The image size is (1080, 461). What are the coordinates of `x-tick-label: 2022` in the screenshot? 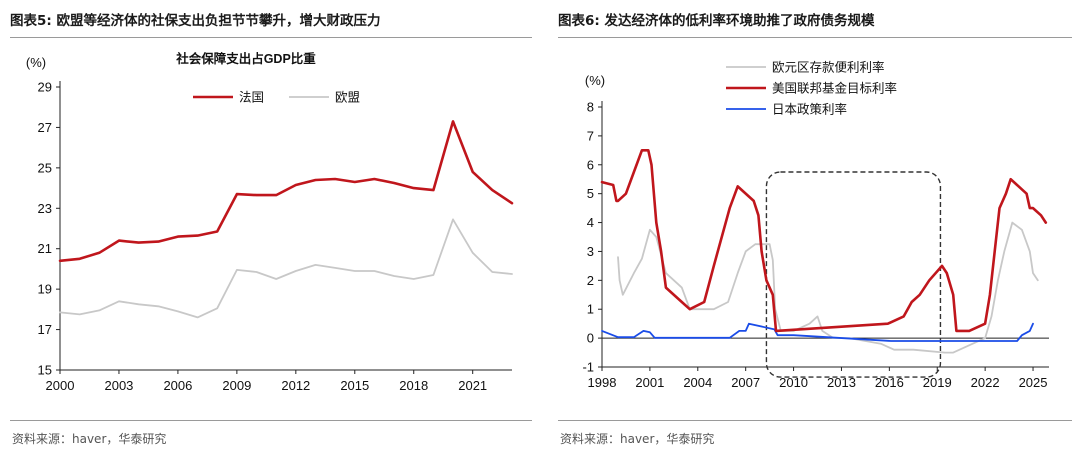 It's located at (985, 382).